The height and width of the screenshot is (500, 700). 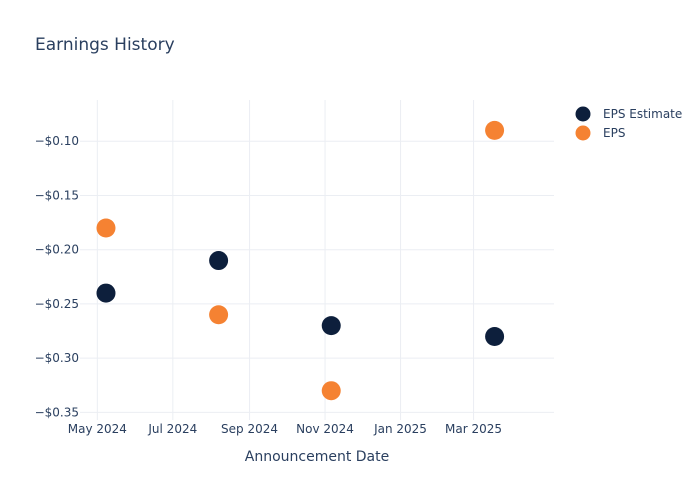 I want to click on y-tick-label: −$0.30, so click(x=57, y=358).